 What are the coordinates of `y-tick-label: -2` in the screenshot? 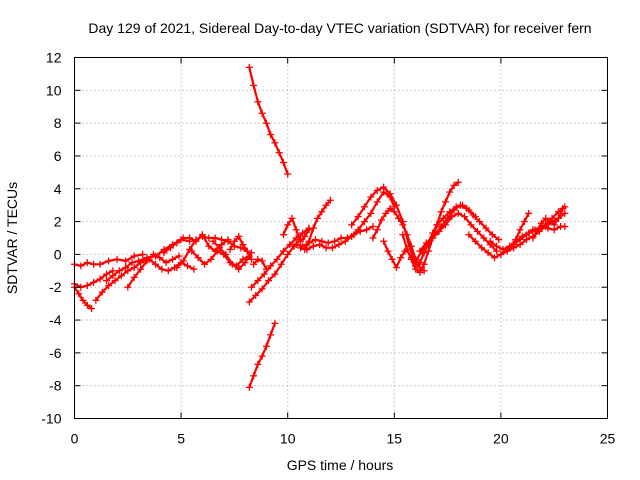 It's located at (55, 287).